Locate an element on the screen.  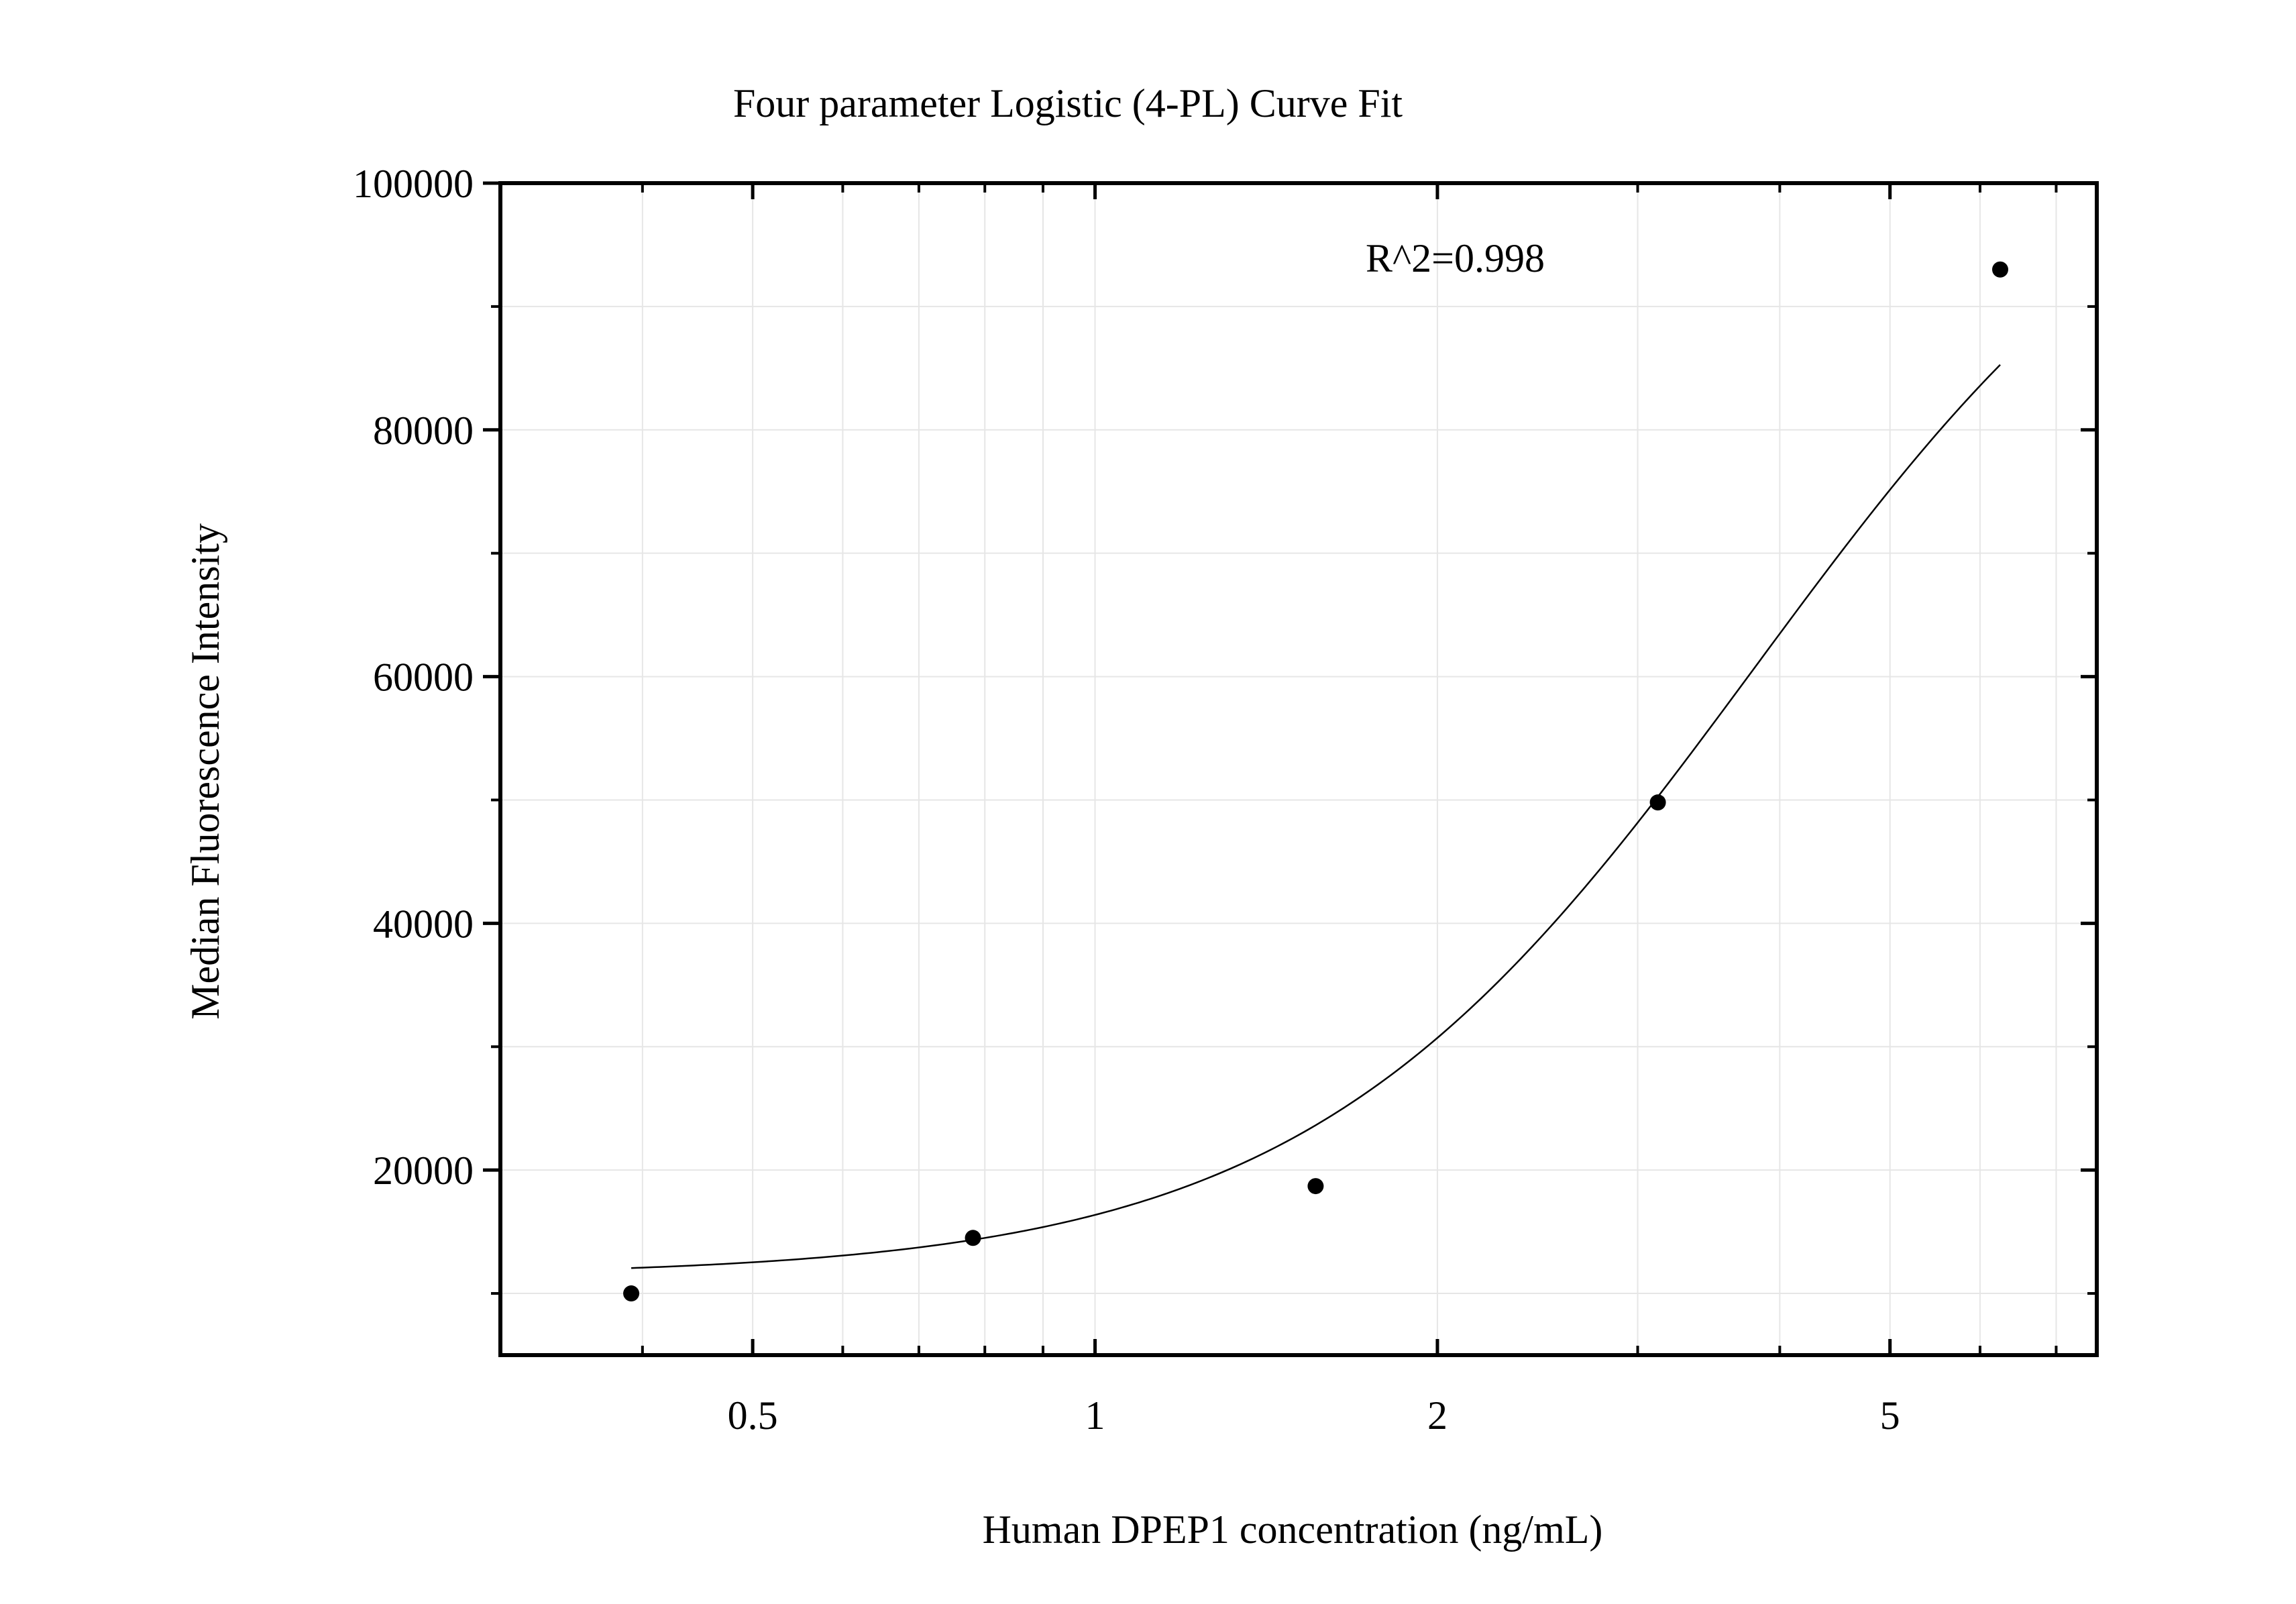
y-tick-label: 40000 is located at coordinates (423, 924).